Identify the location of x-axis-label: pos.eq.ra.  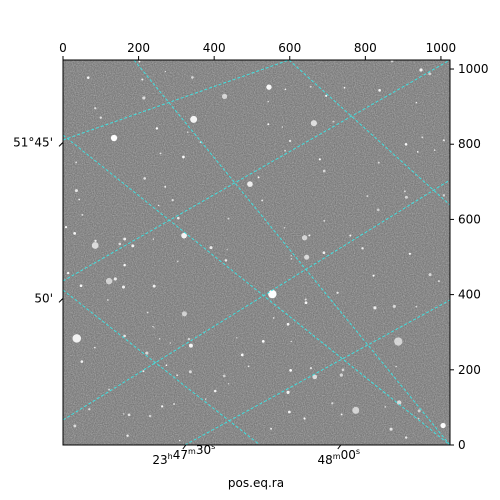
(256, 483).